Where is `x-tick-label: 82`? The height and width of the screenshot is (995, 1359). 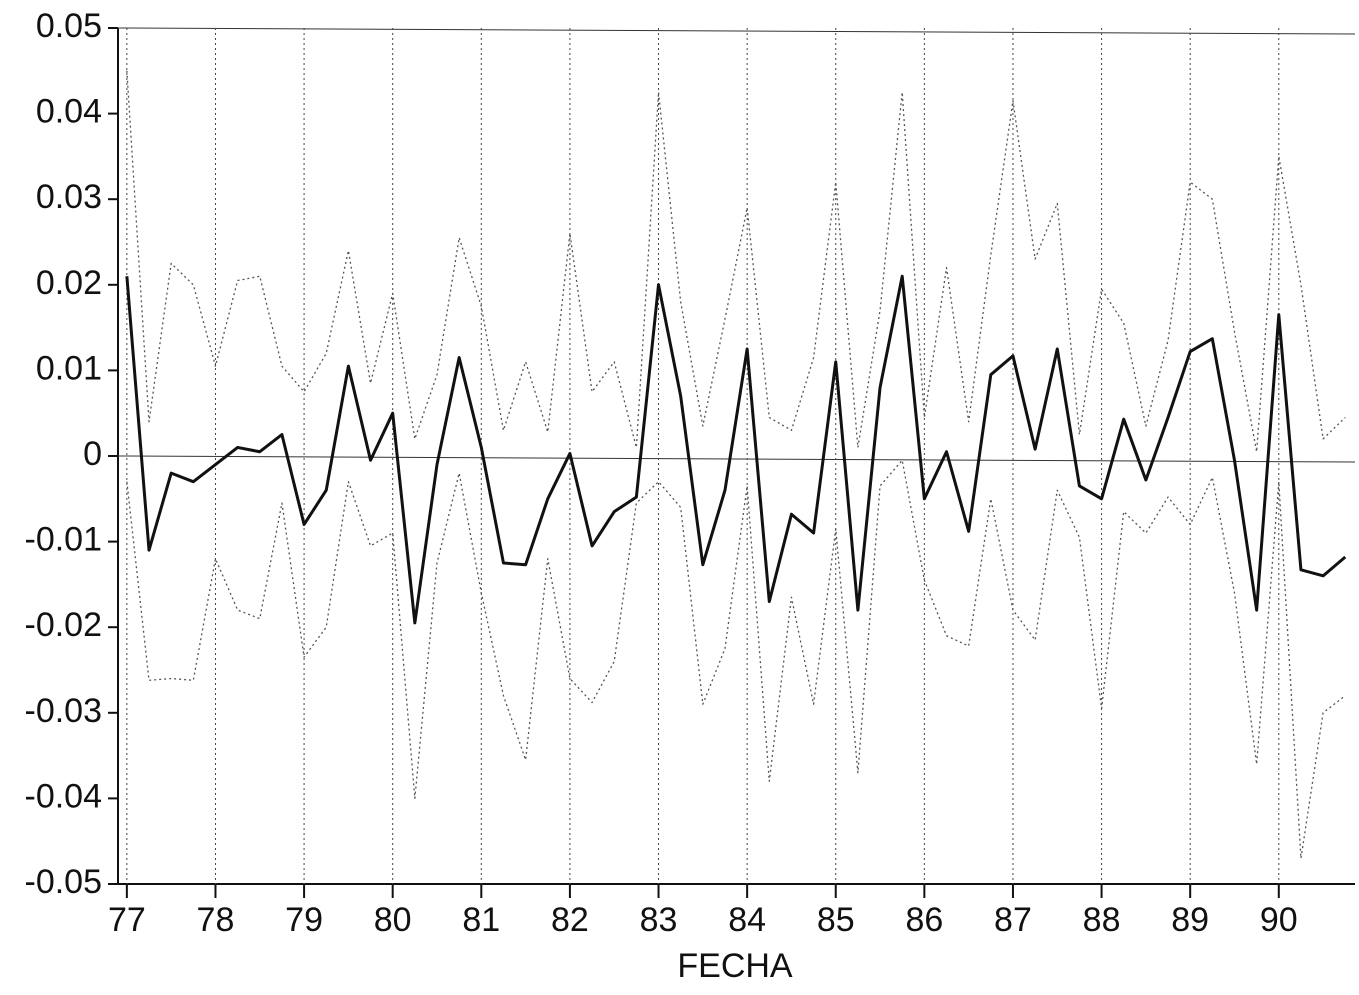
x-tick-label: 82 is located at coordinates (570, 920).